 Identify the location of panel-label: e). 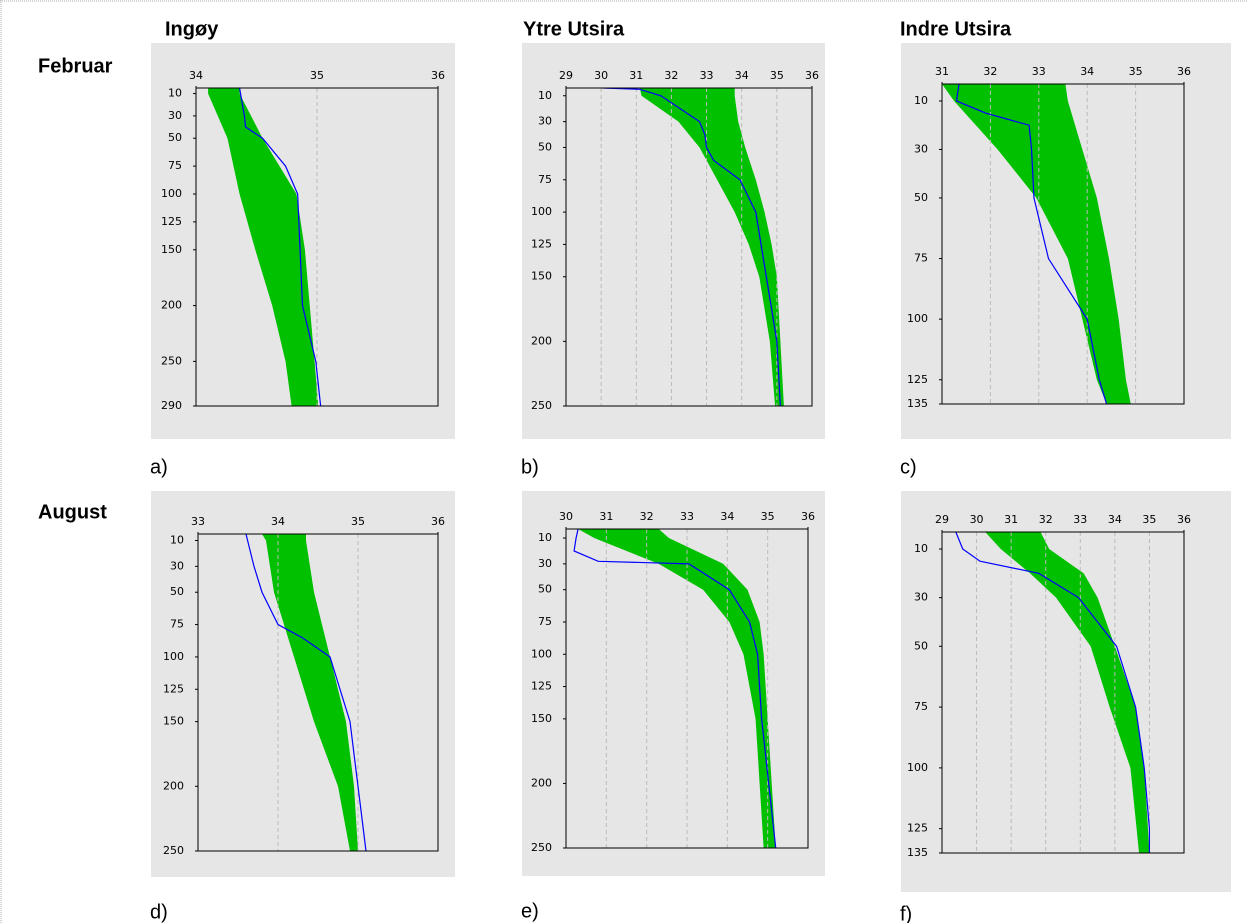
(530, 911).